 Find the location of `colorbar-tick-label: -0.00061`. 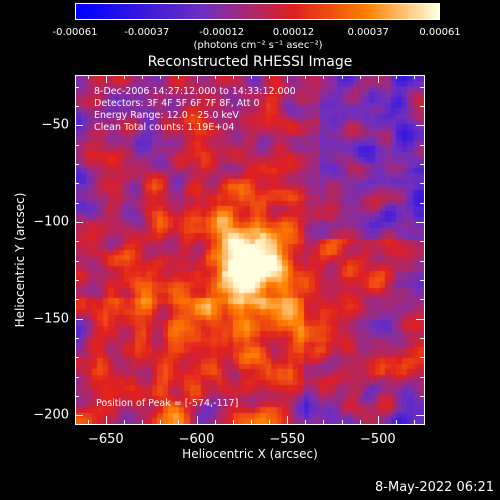

colorbar-tick-label: -0.00061 is located at coordinates (75, 32).